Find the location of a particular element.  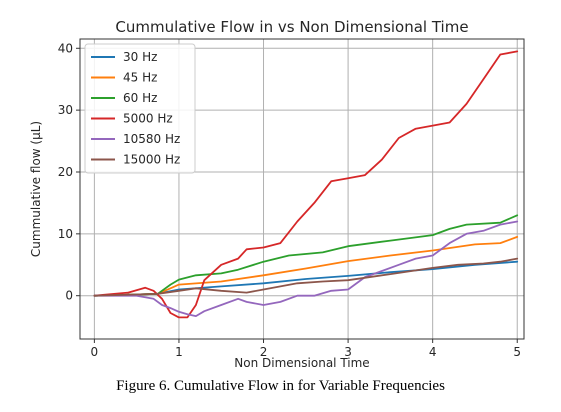

y-tick-label: 10 is located at coordinates (65, 234).